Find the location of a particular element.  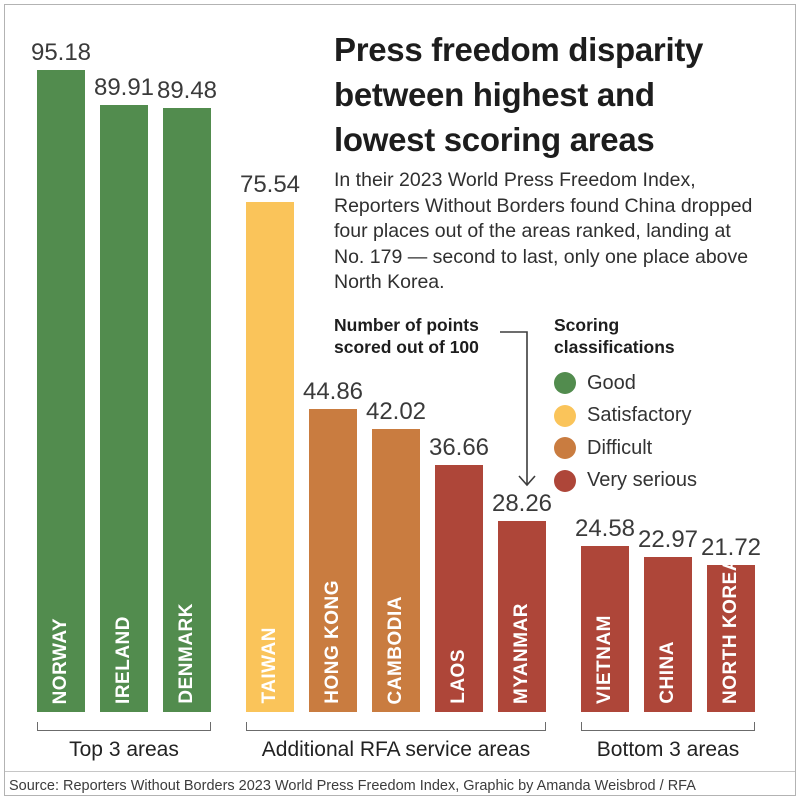

bar-name-label: CHINA is located at coordinates (667, 672).